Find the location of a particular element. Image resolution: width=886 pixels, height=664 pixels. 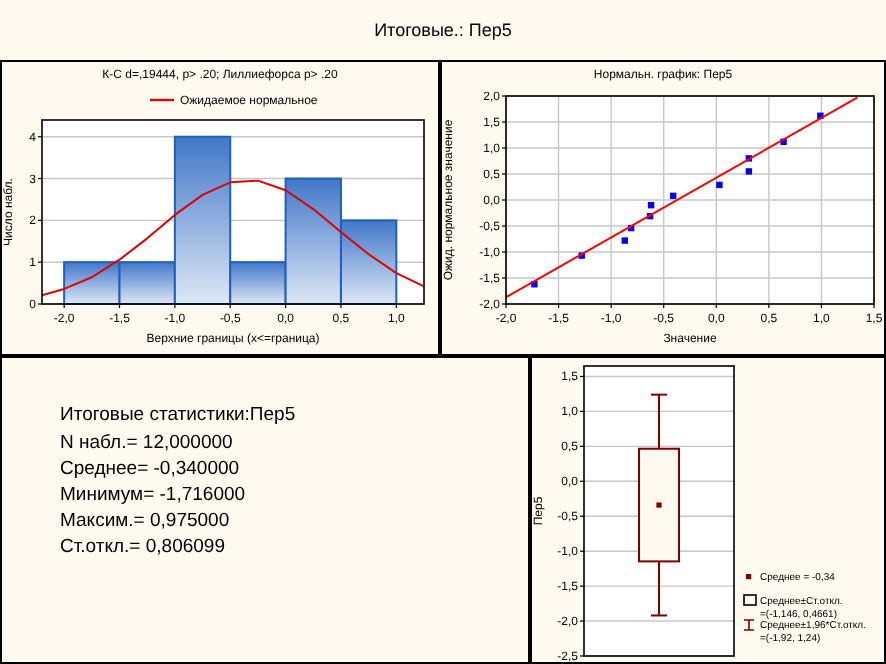

text: Минимум= -1,716000 is located at coordinates (153, 495).